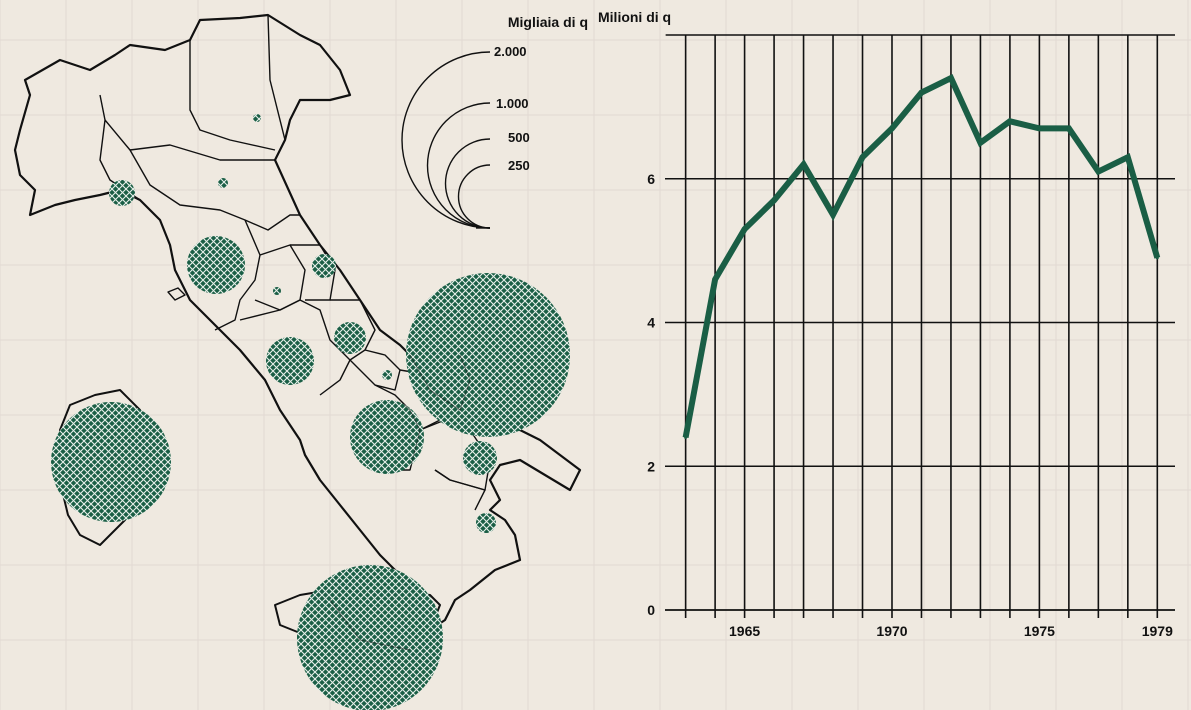  Describe the element at coordinates (494, 121) in the screenshot. I see `map-legend: Migliaia di q 2.000 1.000 500 250` at that location.